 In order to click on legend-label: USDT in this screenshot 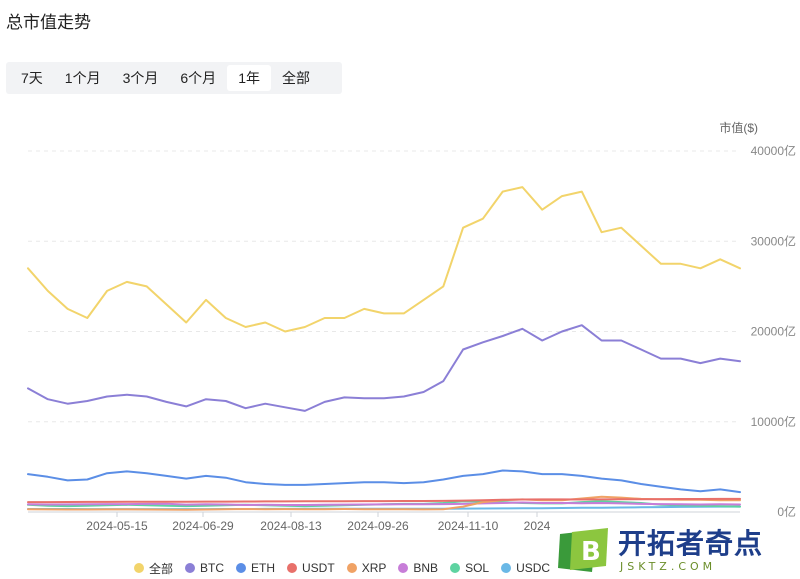, I will do `click(318, 568)`.